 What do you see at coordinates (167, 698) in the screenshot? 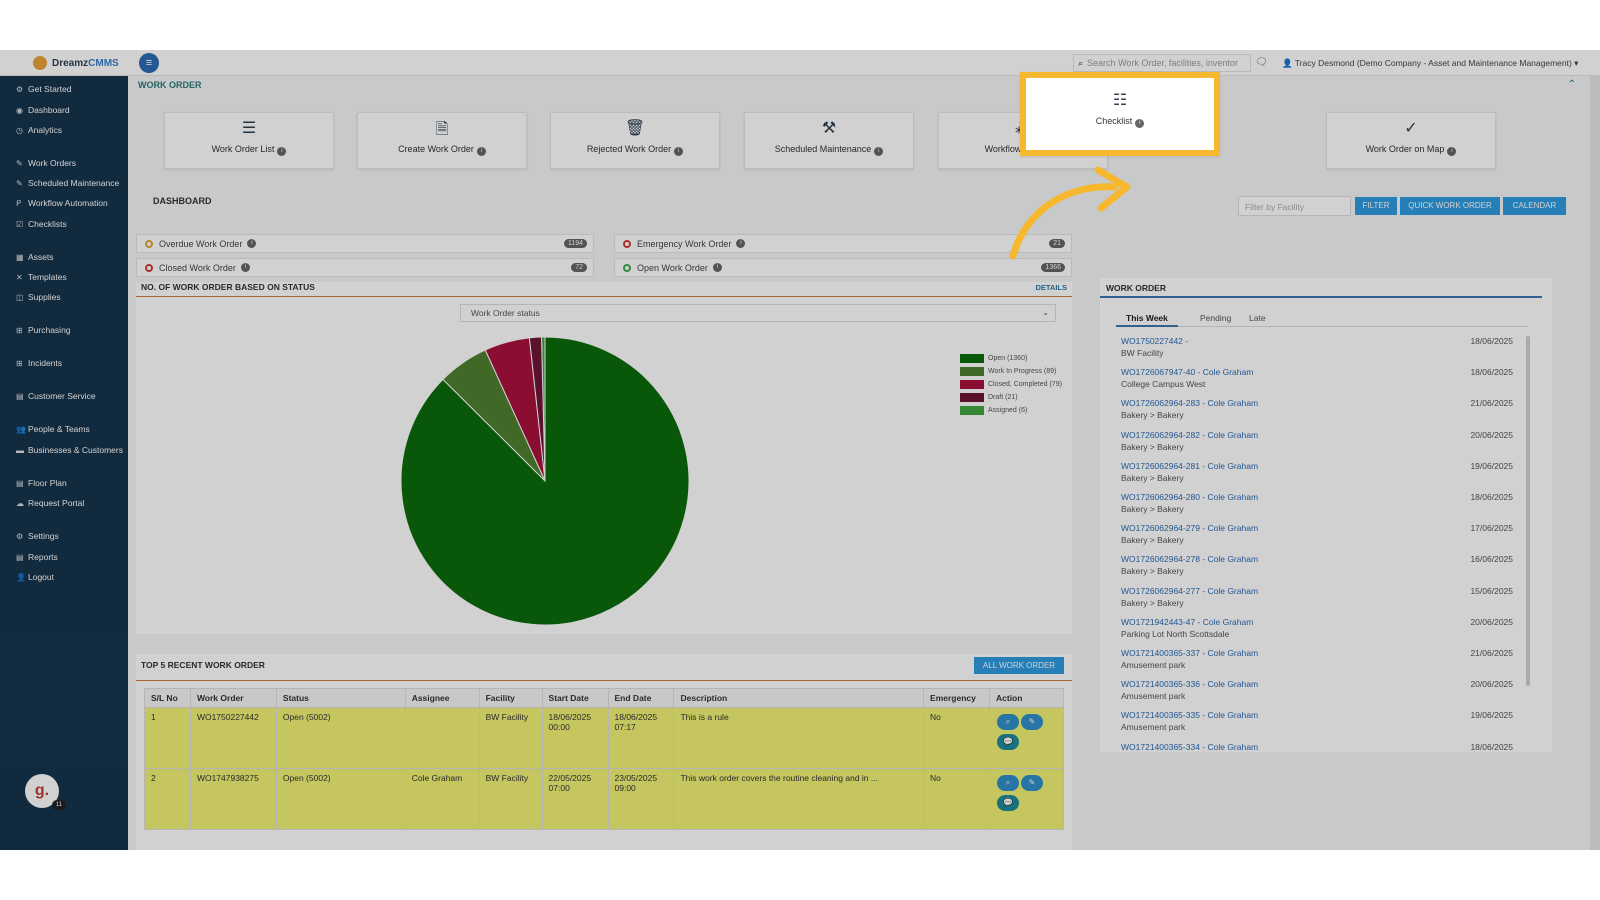
I see `column-header: S/L No` at bounding box center [167, 698].